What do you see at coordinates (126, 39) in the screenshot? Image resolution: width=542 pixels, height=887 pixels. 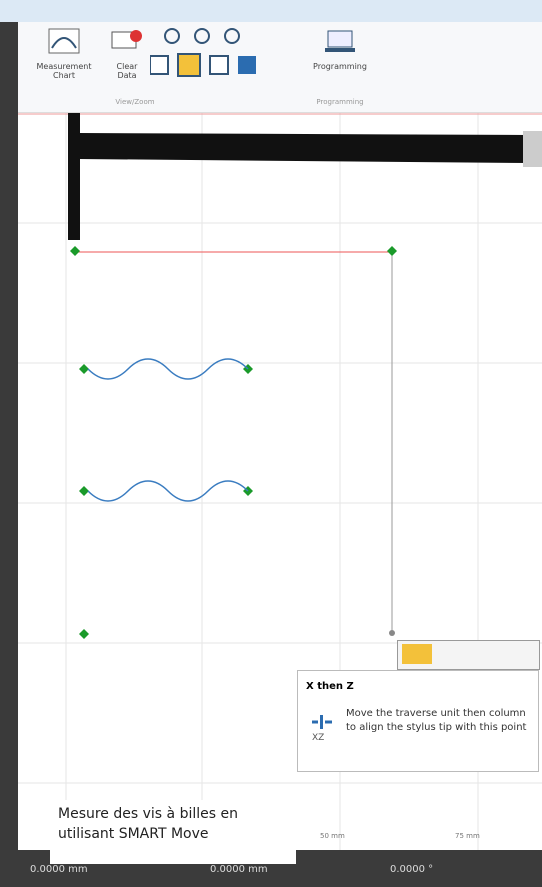 I see `clear-icon` at bounding box center [126, 39].